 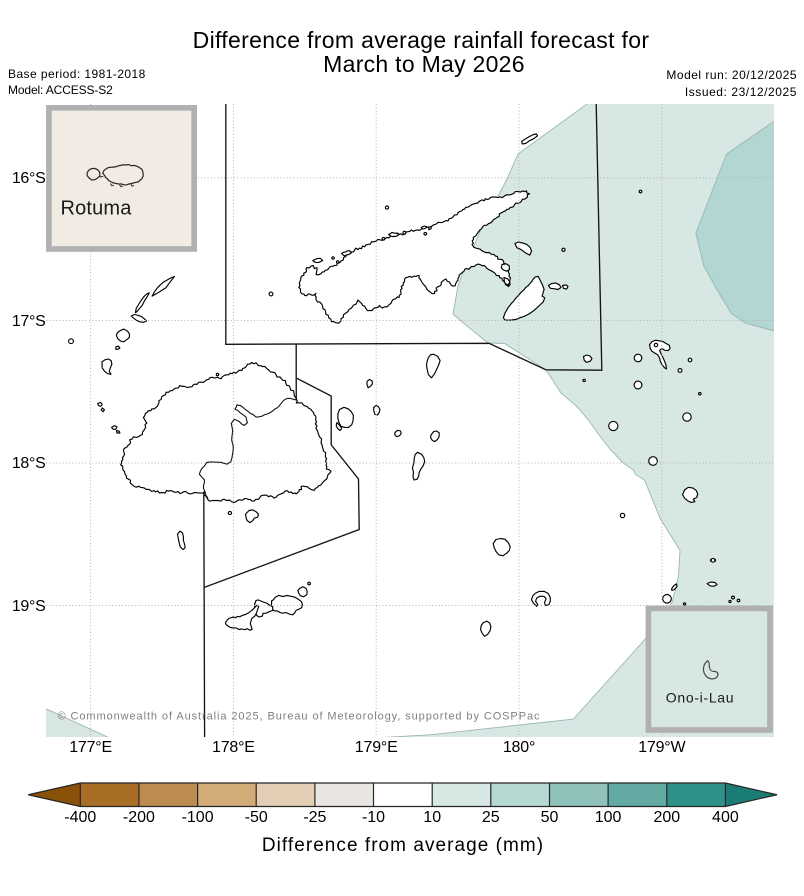 What do you see at coordinates (491, 817) in the screenshot?
I see `svg-text: 25` at bounding box center [491, 817].